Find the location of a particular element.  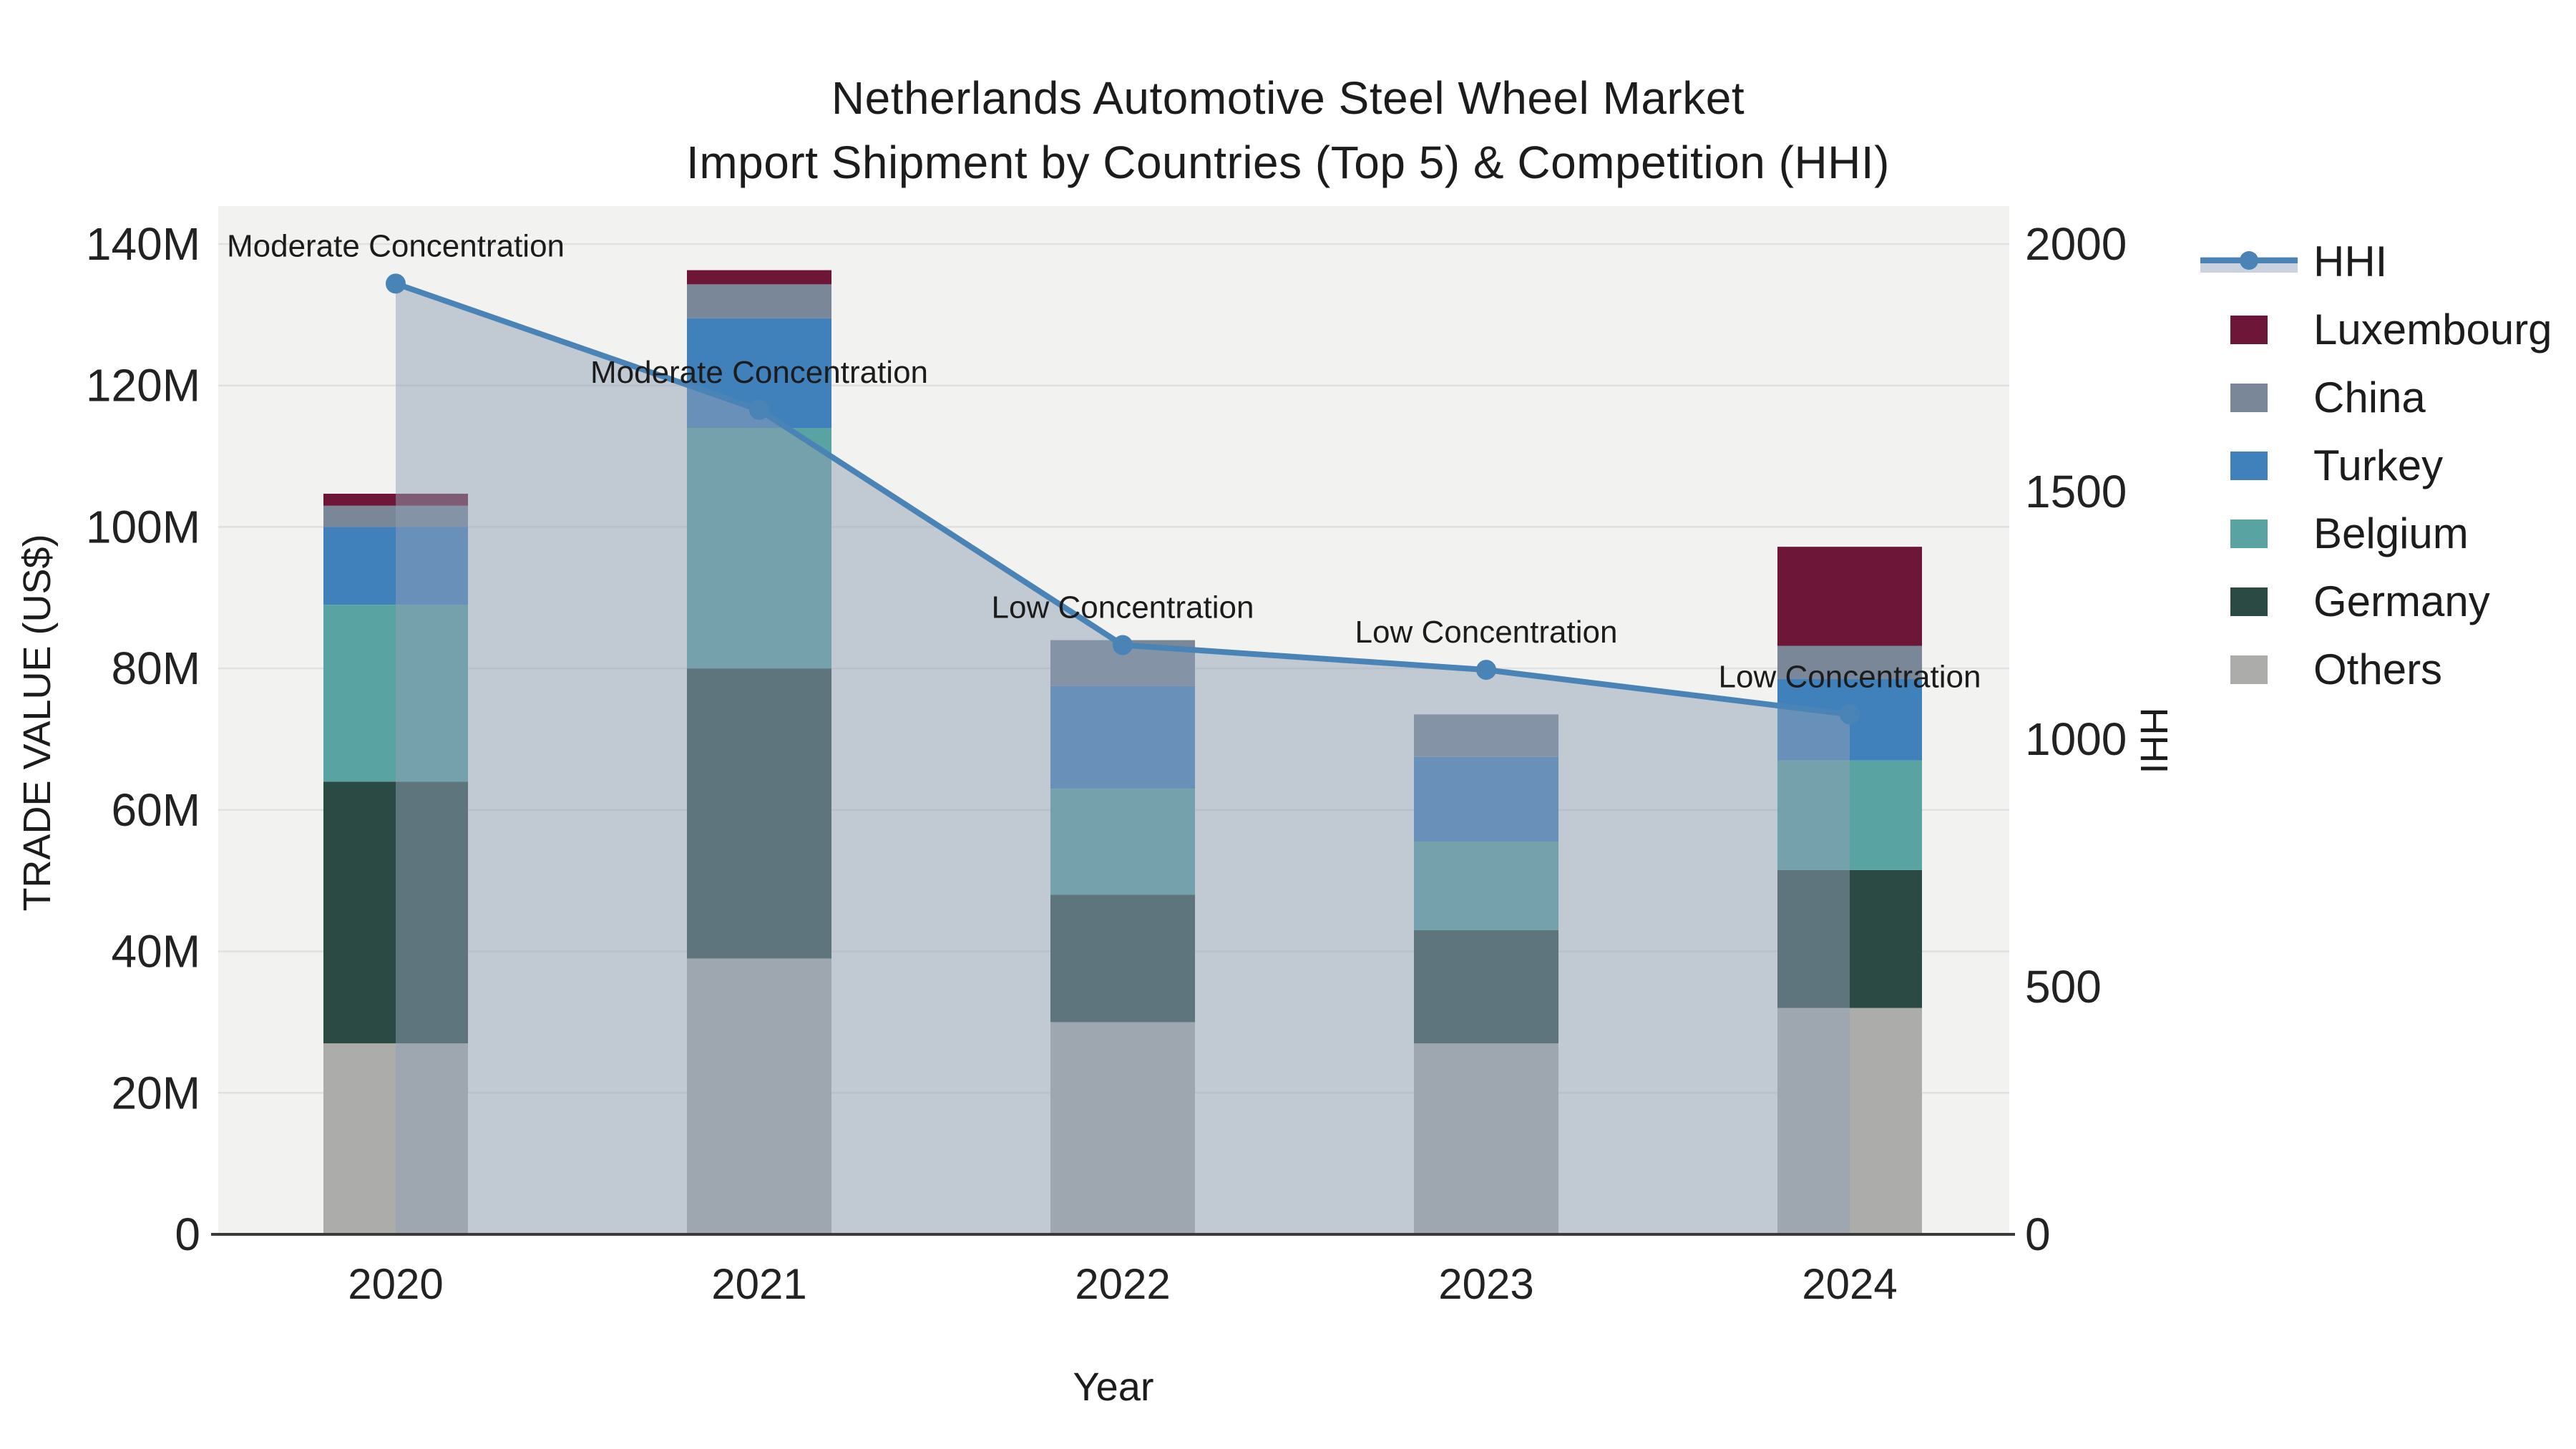

legend-swatch-turkey is located at coordinates (2249, 465).